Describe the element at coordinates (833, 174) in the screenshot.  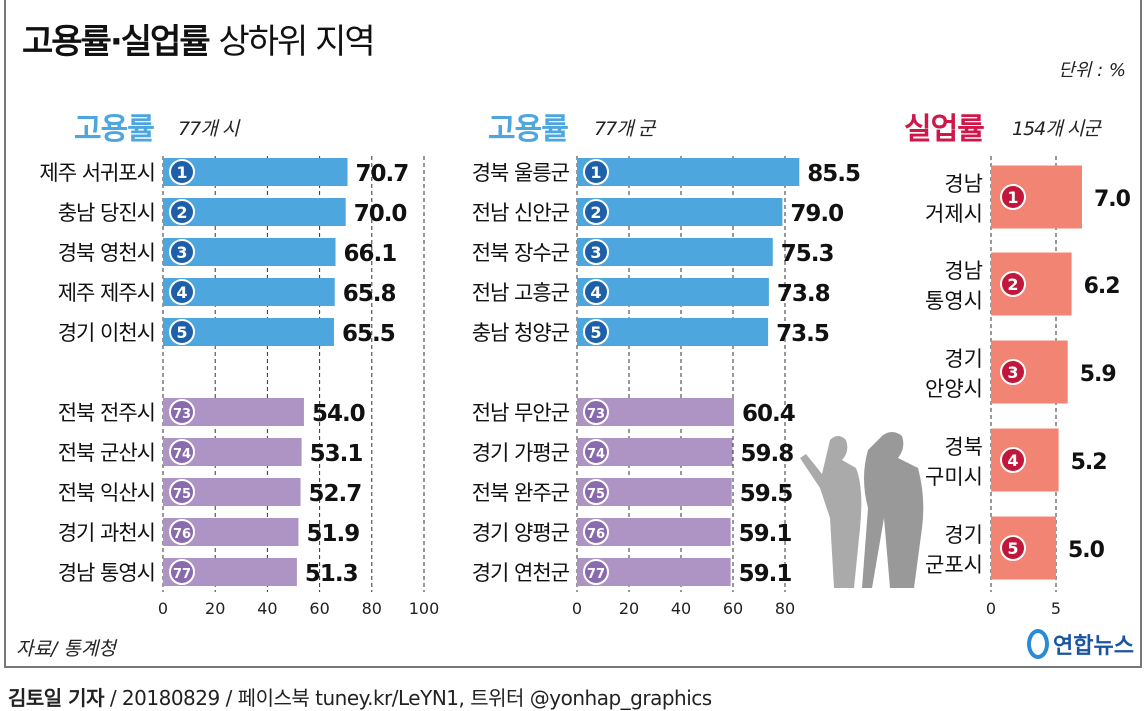
I see `value-label: 85.5` at that location.